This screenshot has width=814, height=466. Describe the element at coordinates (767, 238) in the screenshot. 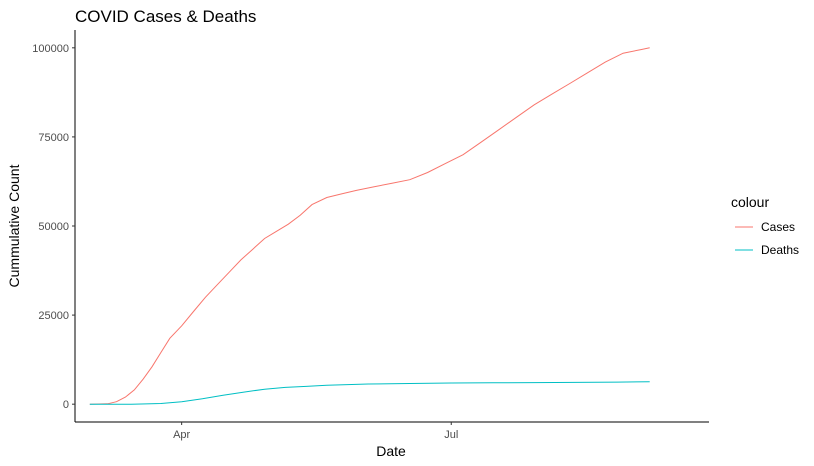

I see `legend-items: Cases Deaths` at that location.